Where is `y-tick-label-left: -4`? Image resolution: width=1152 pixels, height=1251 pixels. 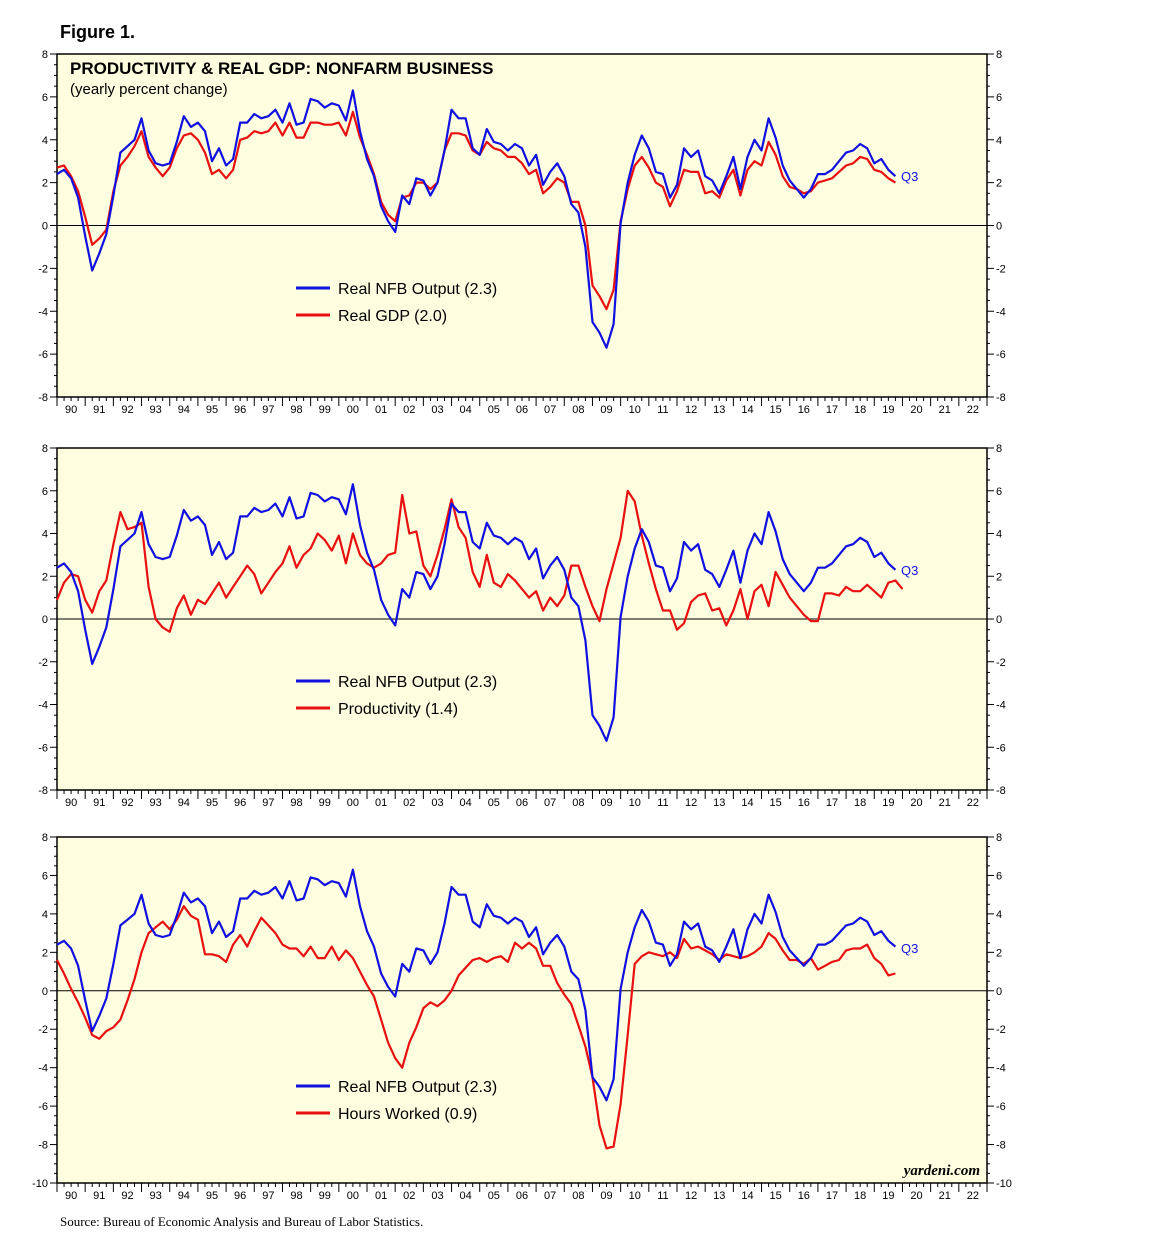
y-tick-label-left: -4 is located at coordinates (43, 312).